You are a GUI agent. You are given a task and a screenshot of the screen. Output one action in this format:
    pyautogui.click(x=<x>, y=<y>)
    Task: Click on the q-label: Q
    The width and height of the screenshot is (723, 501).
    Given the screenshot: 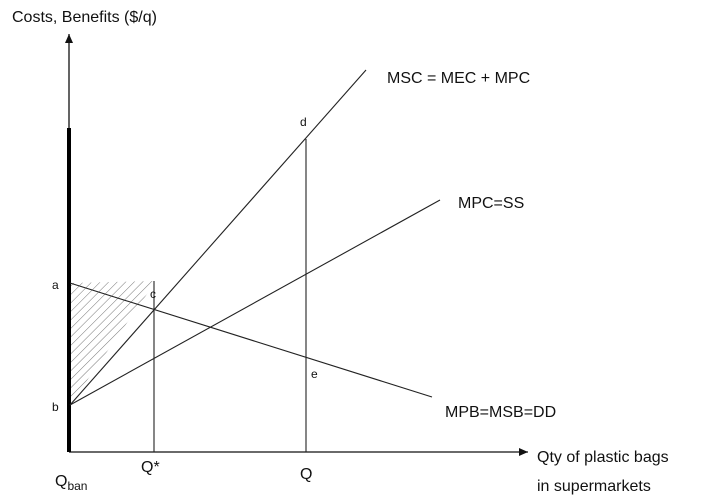 What is the action you would take?
    pyautogui.click(x=306, y=474)
    